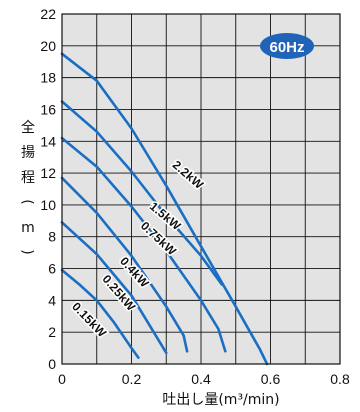  What do you see at coordinates (27, 187) in the screenshot?
I see `y-axis-title: 全揚程 ( m)` at bounding box center [27, 187].